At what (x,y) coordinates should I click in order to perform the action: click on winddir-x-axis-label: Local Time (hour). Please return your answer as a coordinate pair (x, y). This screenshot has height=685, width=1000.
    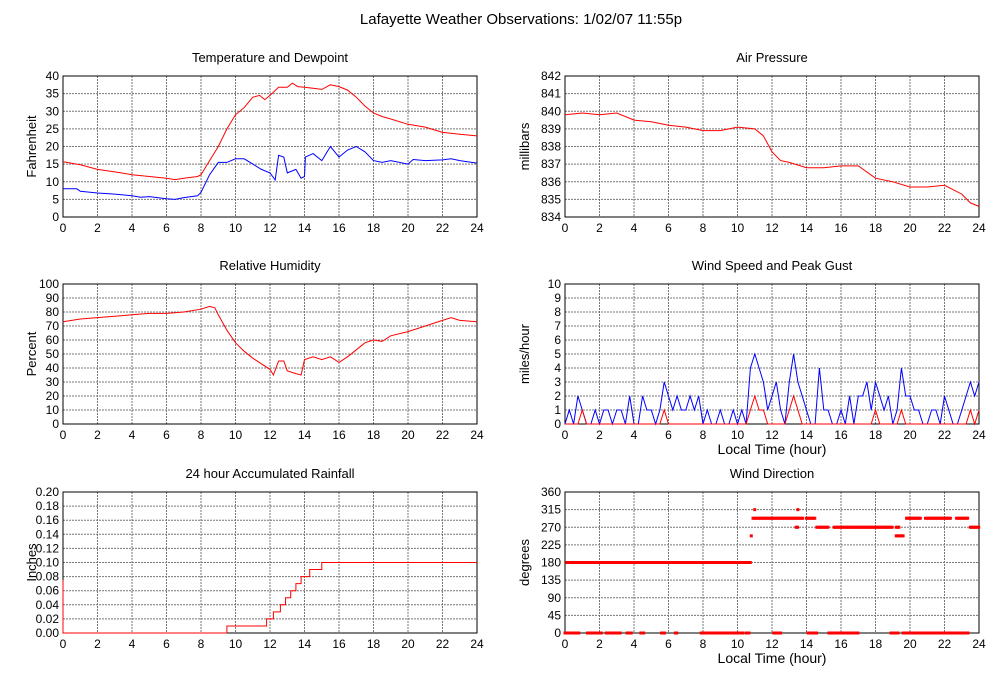
    Looking at the image, I should click on (772, 658).